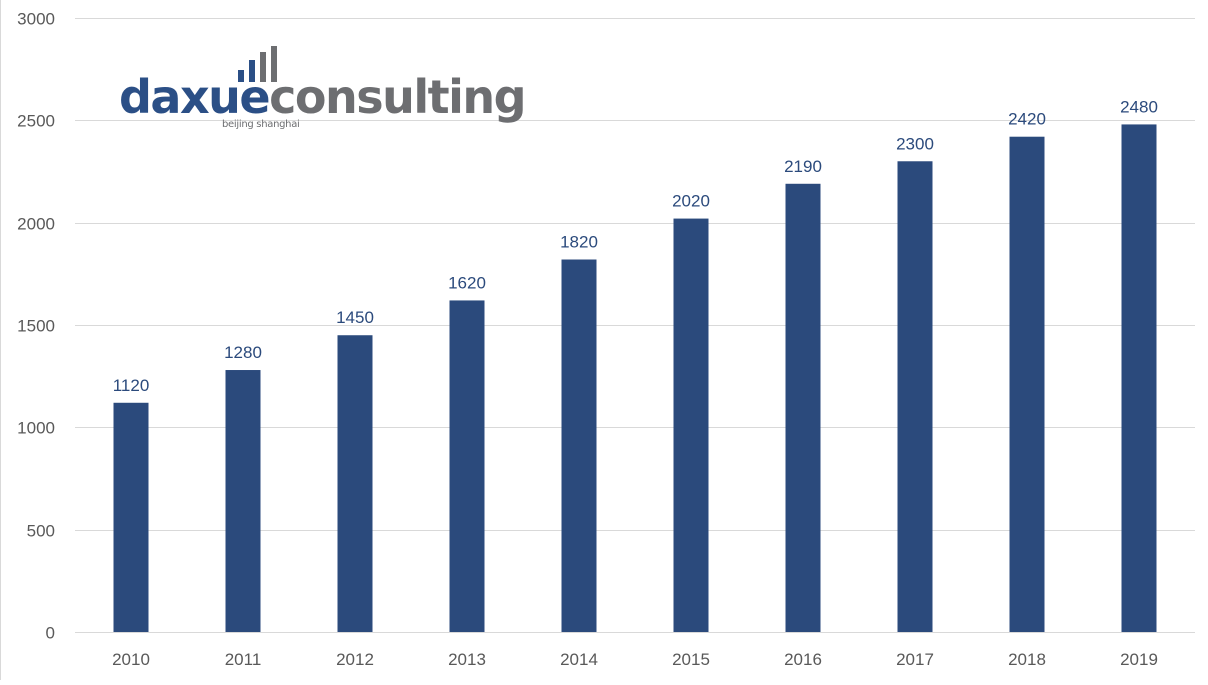 This screenshot has width=1208, height=685. I want to click on data-label-2015: 2020, so click(691, 201).